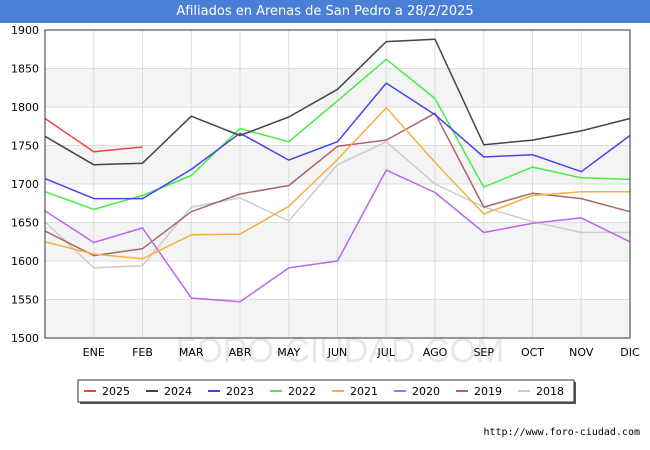 The height and width of the screenshot is (450, 650). What do you see at coordinates (25, 261) in the screenshot?
I see `y-tick-label: 1600` at bounding box center [25, 261].